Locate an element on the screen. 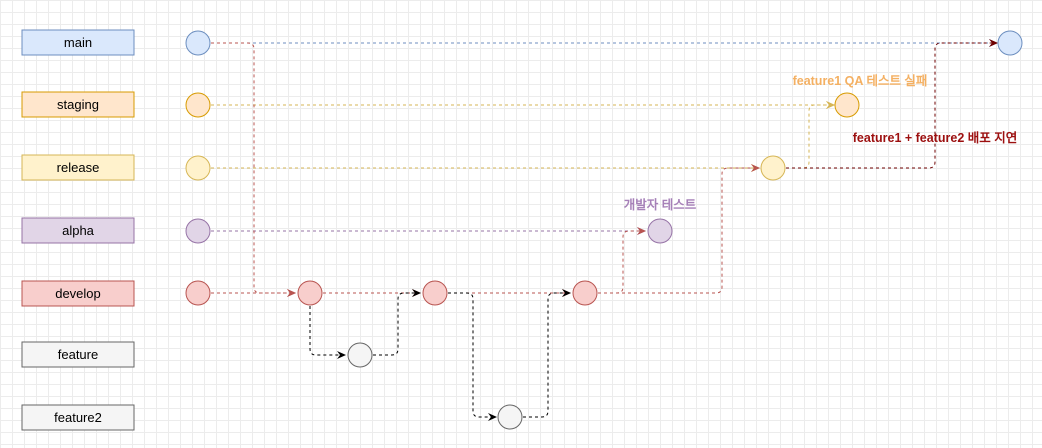  branch-label-text: staging is located at coordinates (78, 104).